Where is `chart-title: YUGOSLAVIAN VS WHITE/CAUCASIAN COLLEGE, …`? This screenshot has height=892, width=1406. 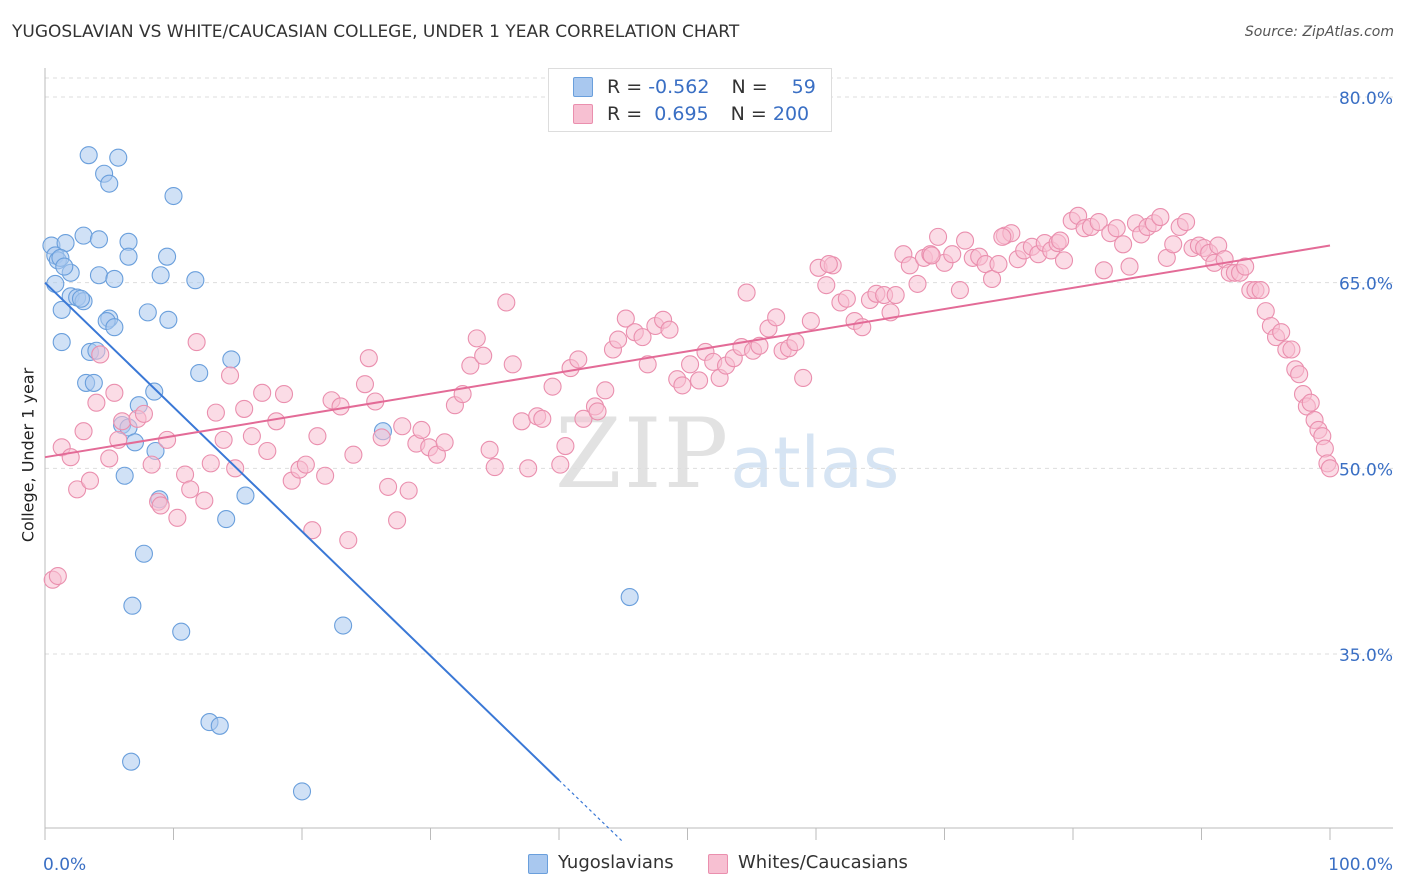
chart-title: YUGOSLAVIAN VS WHITE/CAUCASIAN COLLEGE, … is located at coordinates (376, 32).